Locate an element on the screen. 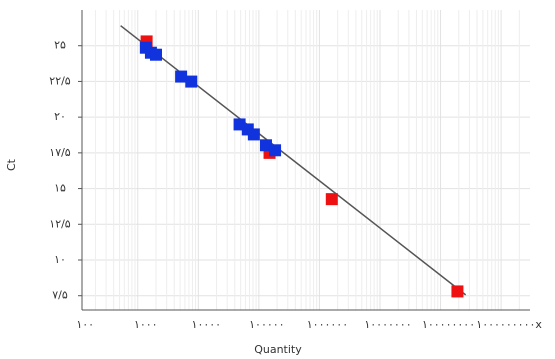 The image size is (555, 359). x-tick-label: ۱۰۰۰۰ is located at coordinates (207, 324).